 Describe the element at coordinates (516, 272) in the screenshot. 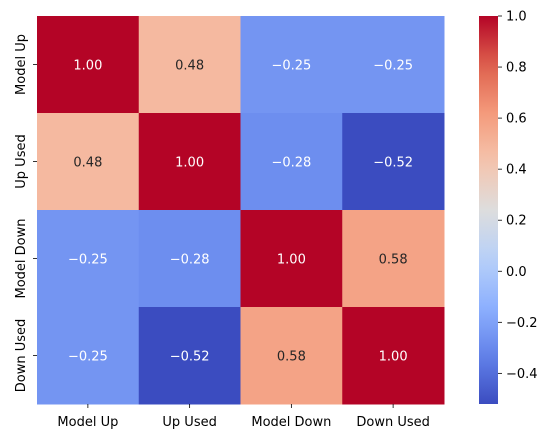

I see `colorbar-tick-label: 0.0` at that location.